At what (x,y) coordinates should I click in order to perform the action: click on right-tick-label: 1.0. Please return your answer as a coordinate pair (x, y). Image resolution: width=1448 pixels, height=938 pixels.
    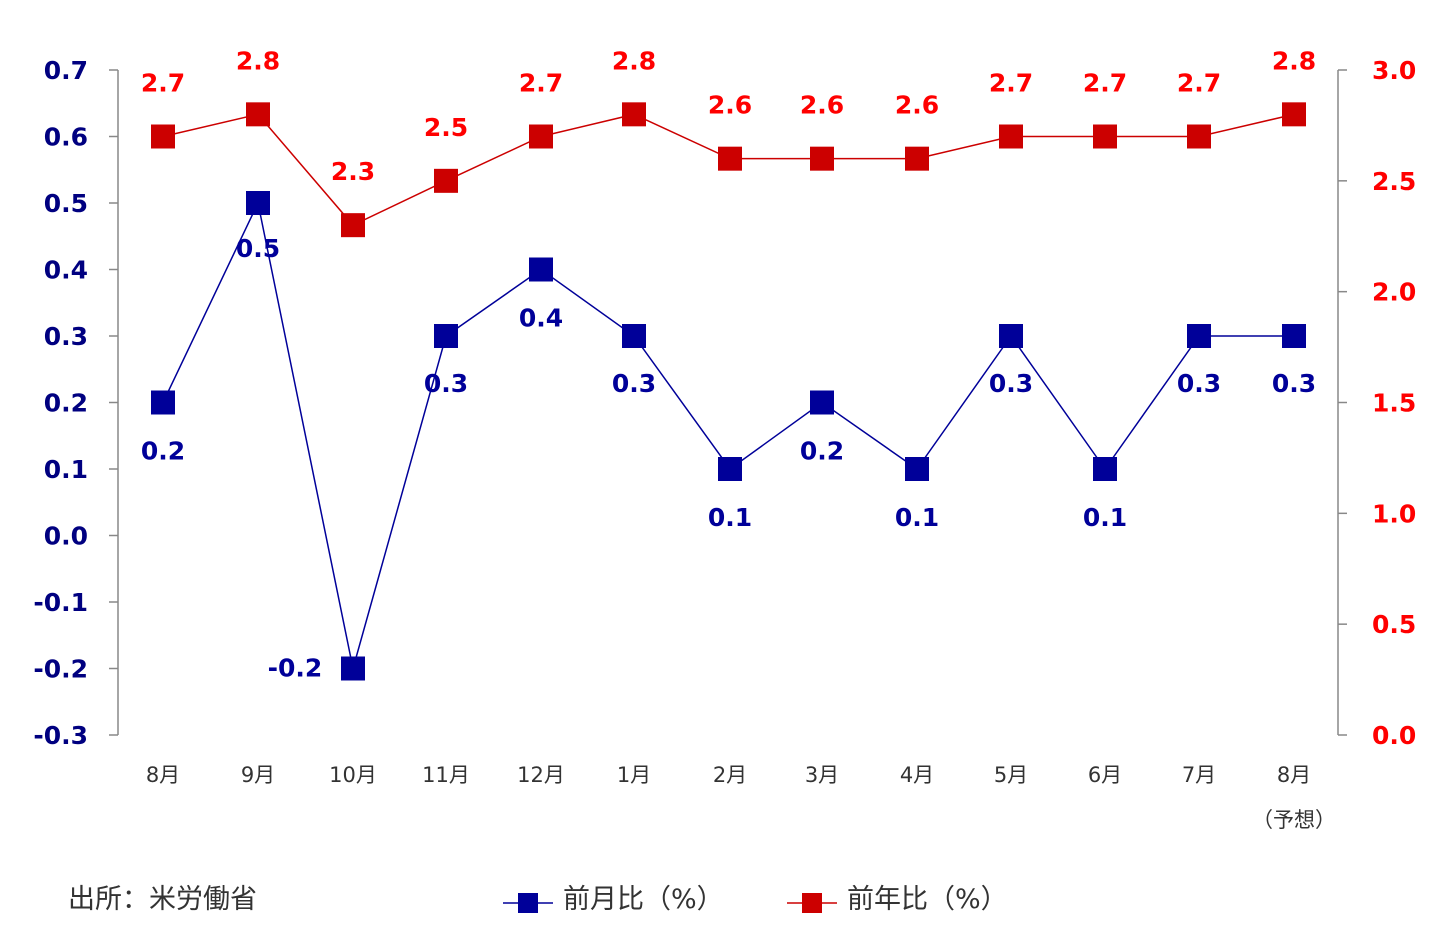
    Looking at the image, I should click on (1394, 513).